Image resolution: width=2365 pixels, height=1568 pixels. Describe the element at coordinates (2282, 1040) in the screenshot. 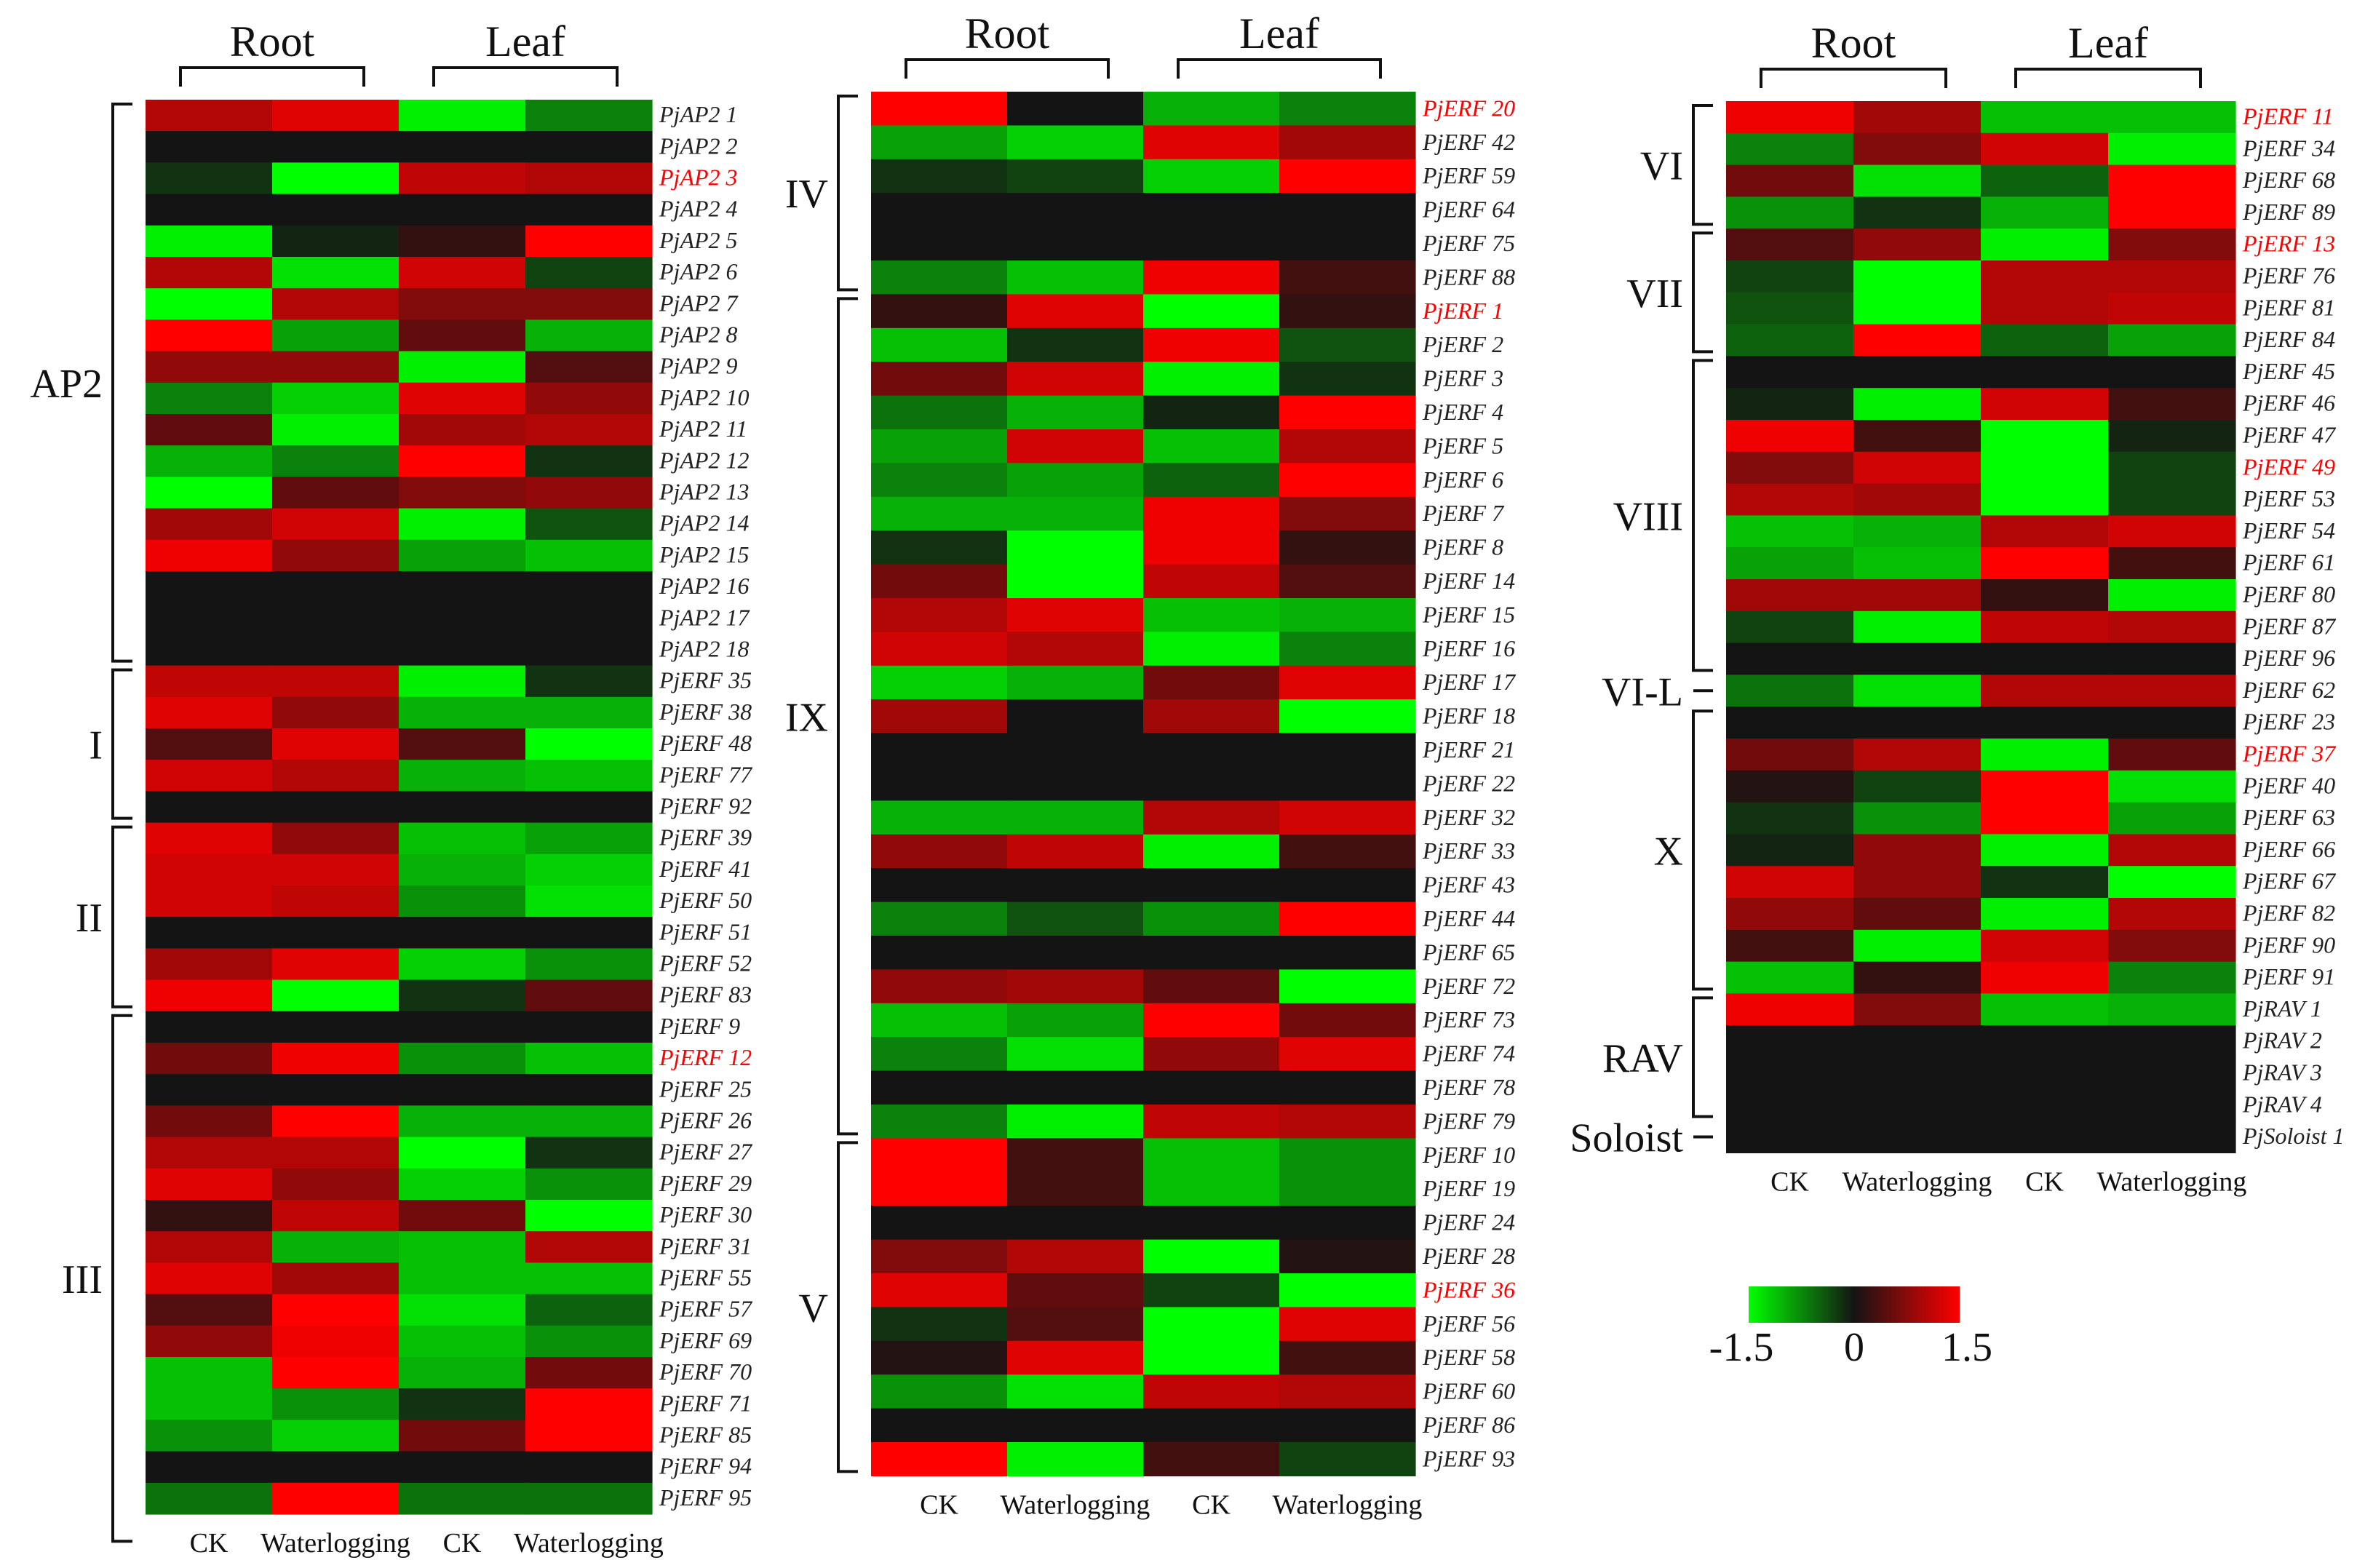

I see `gene-label-pjrav-2: PjRAV 2` at that location.